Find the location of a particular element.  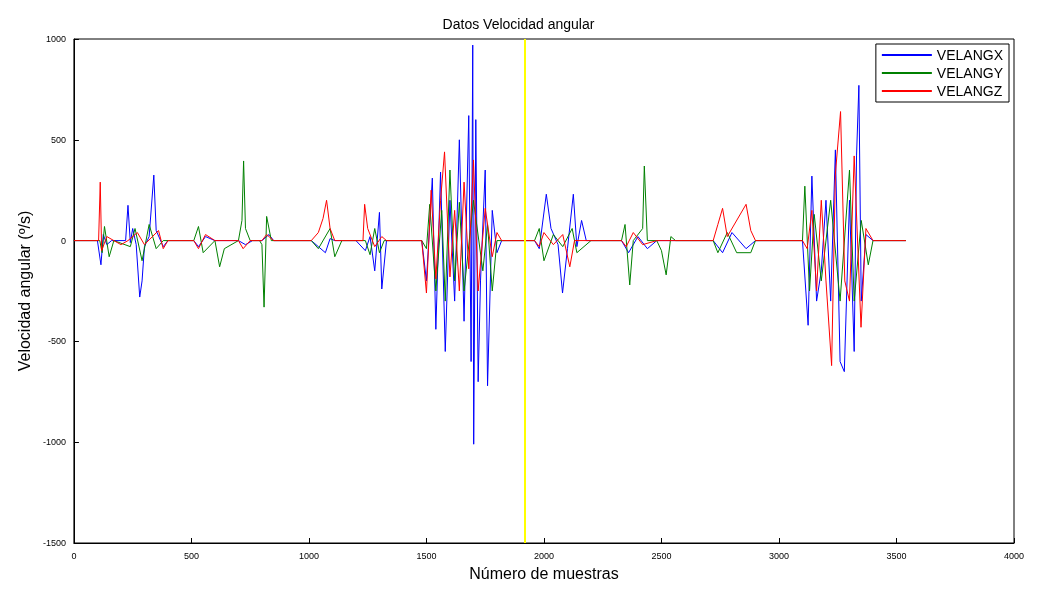

y-tick-label: 0 is located at coordinates (63, 240).